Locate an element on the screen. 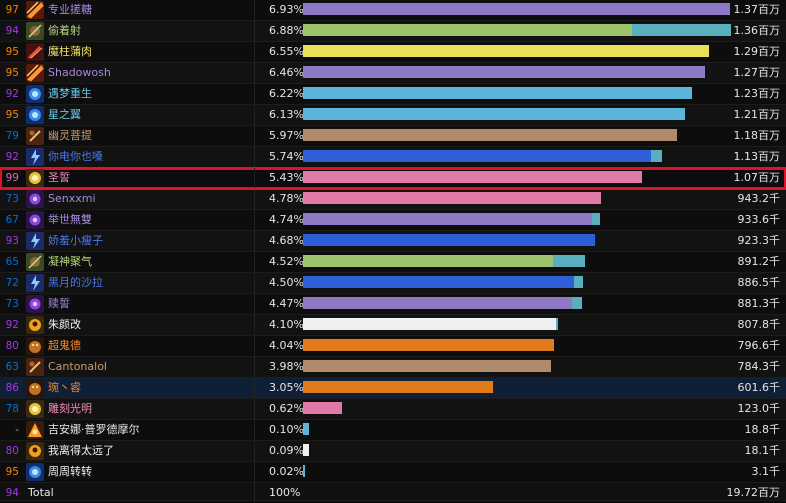  table-row: 95 星之翼 6.13% 1.21百万 is located at coordinates (393, 115).